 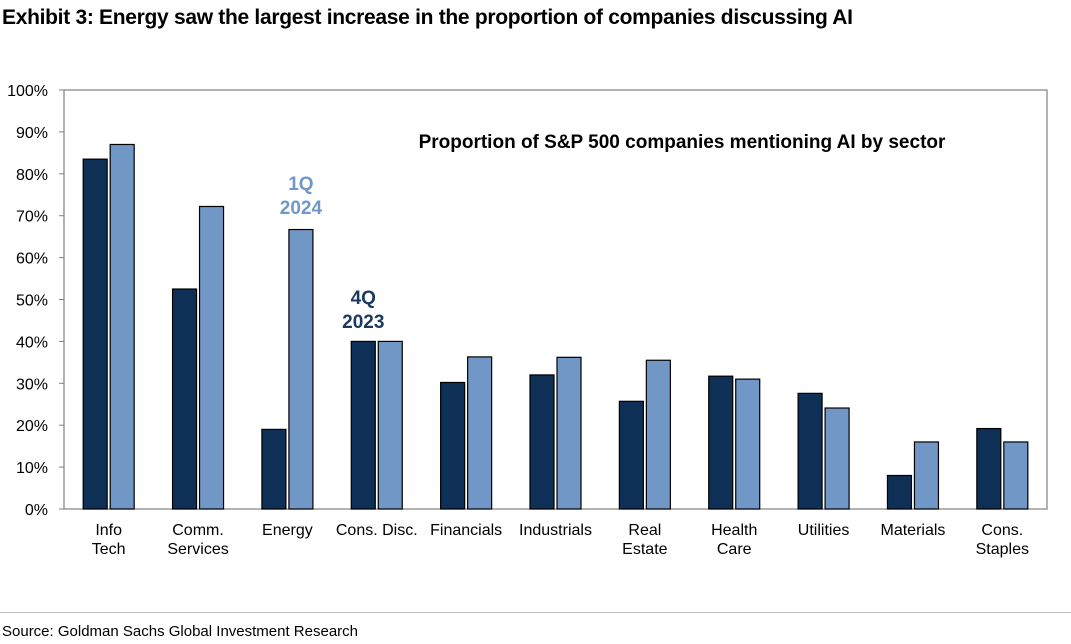 What do you see at coordinates (535, 612) in the screenshot?
I see `divider-line` at bounding box center [535, 612].